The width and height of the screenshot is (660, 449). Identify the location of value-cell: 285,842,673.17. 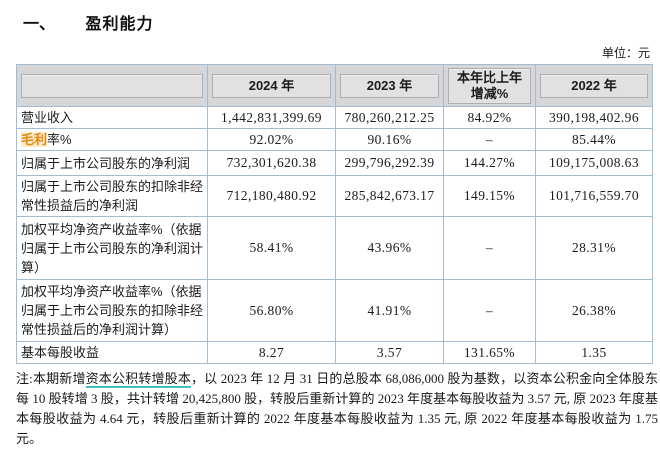
(389, 196).